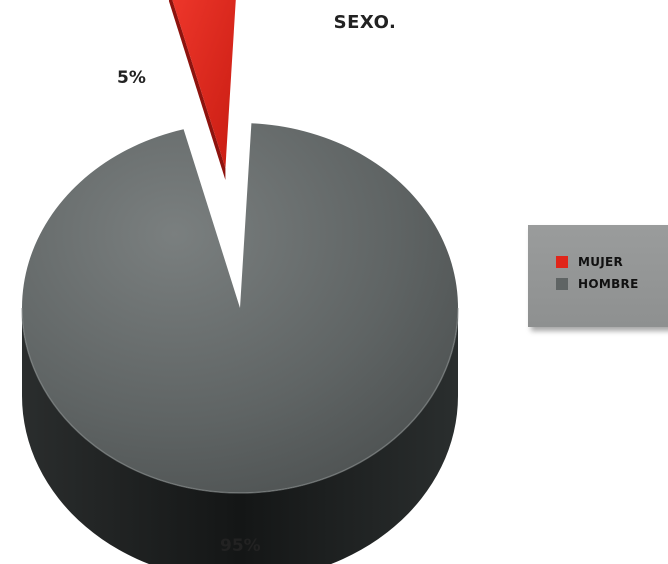 Image resolution: width=668 pixels, height=564 pixels. Describe the element at coordinates (608, 284) in the screenshot. I see `legend-label-hombre: HOMBRE` at that location.